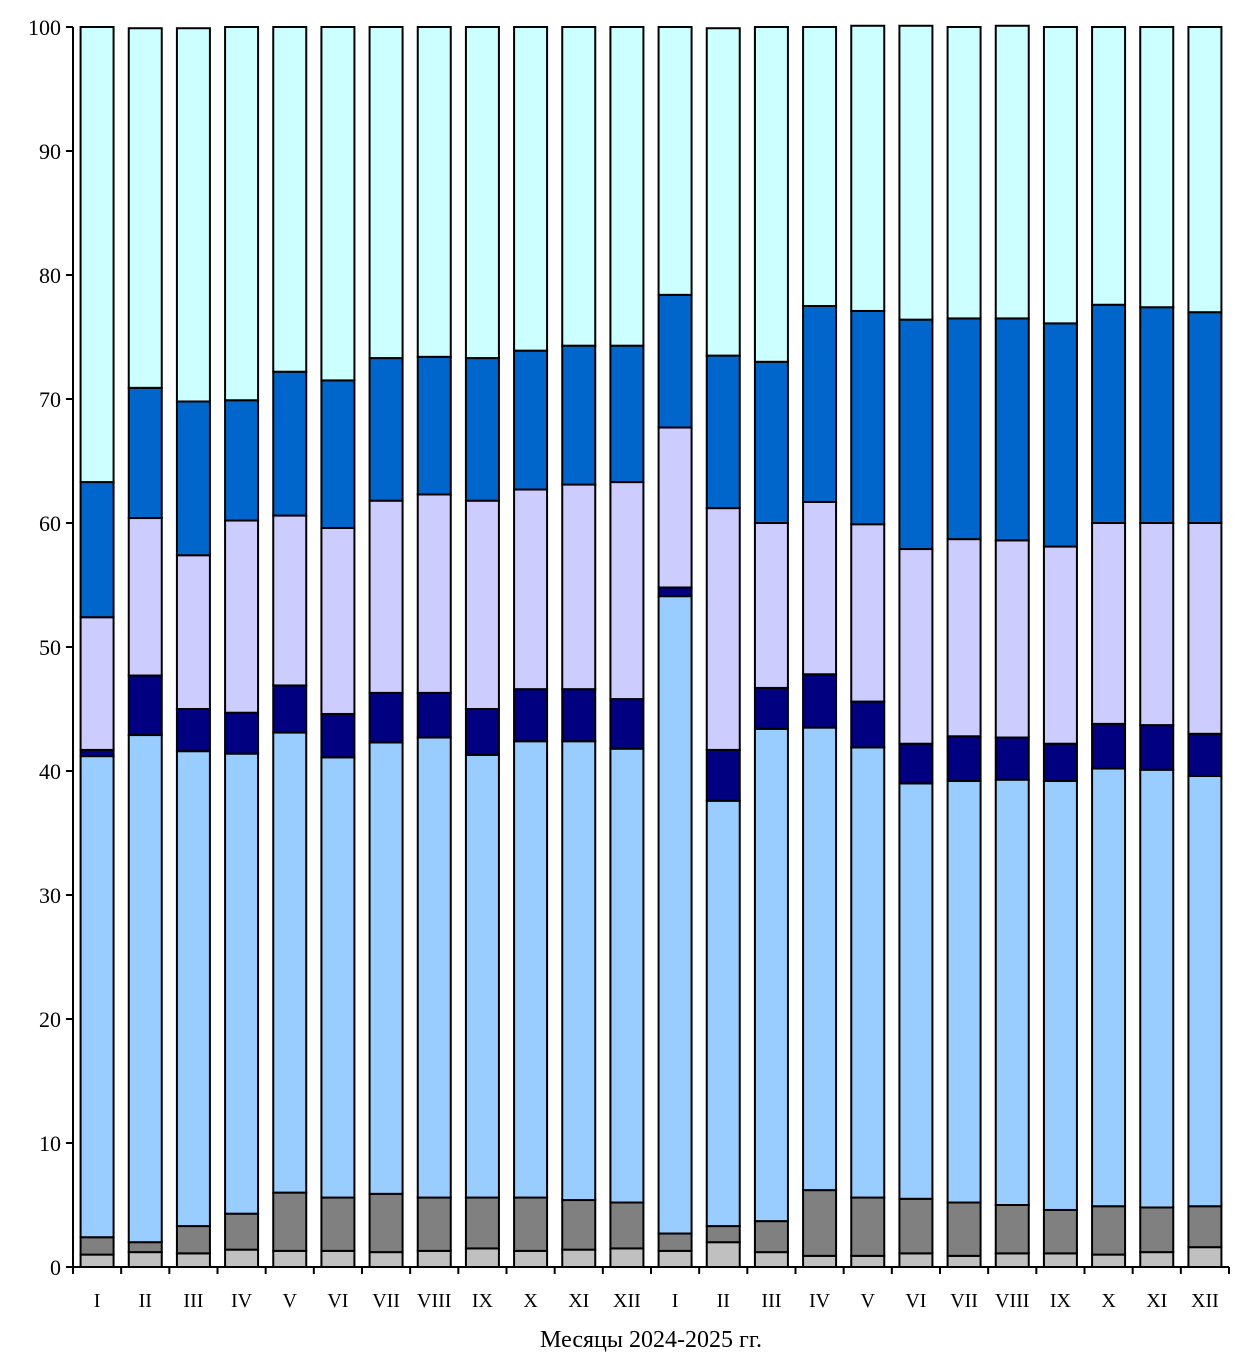 Image resolution: width=1233 pixels, height=1363 pixels. I want to click on x-tick-label: VIII, so click(1012, 1301).